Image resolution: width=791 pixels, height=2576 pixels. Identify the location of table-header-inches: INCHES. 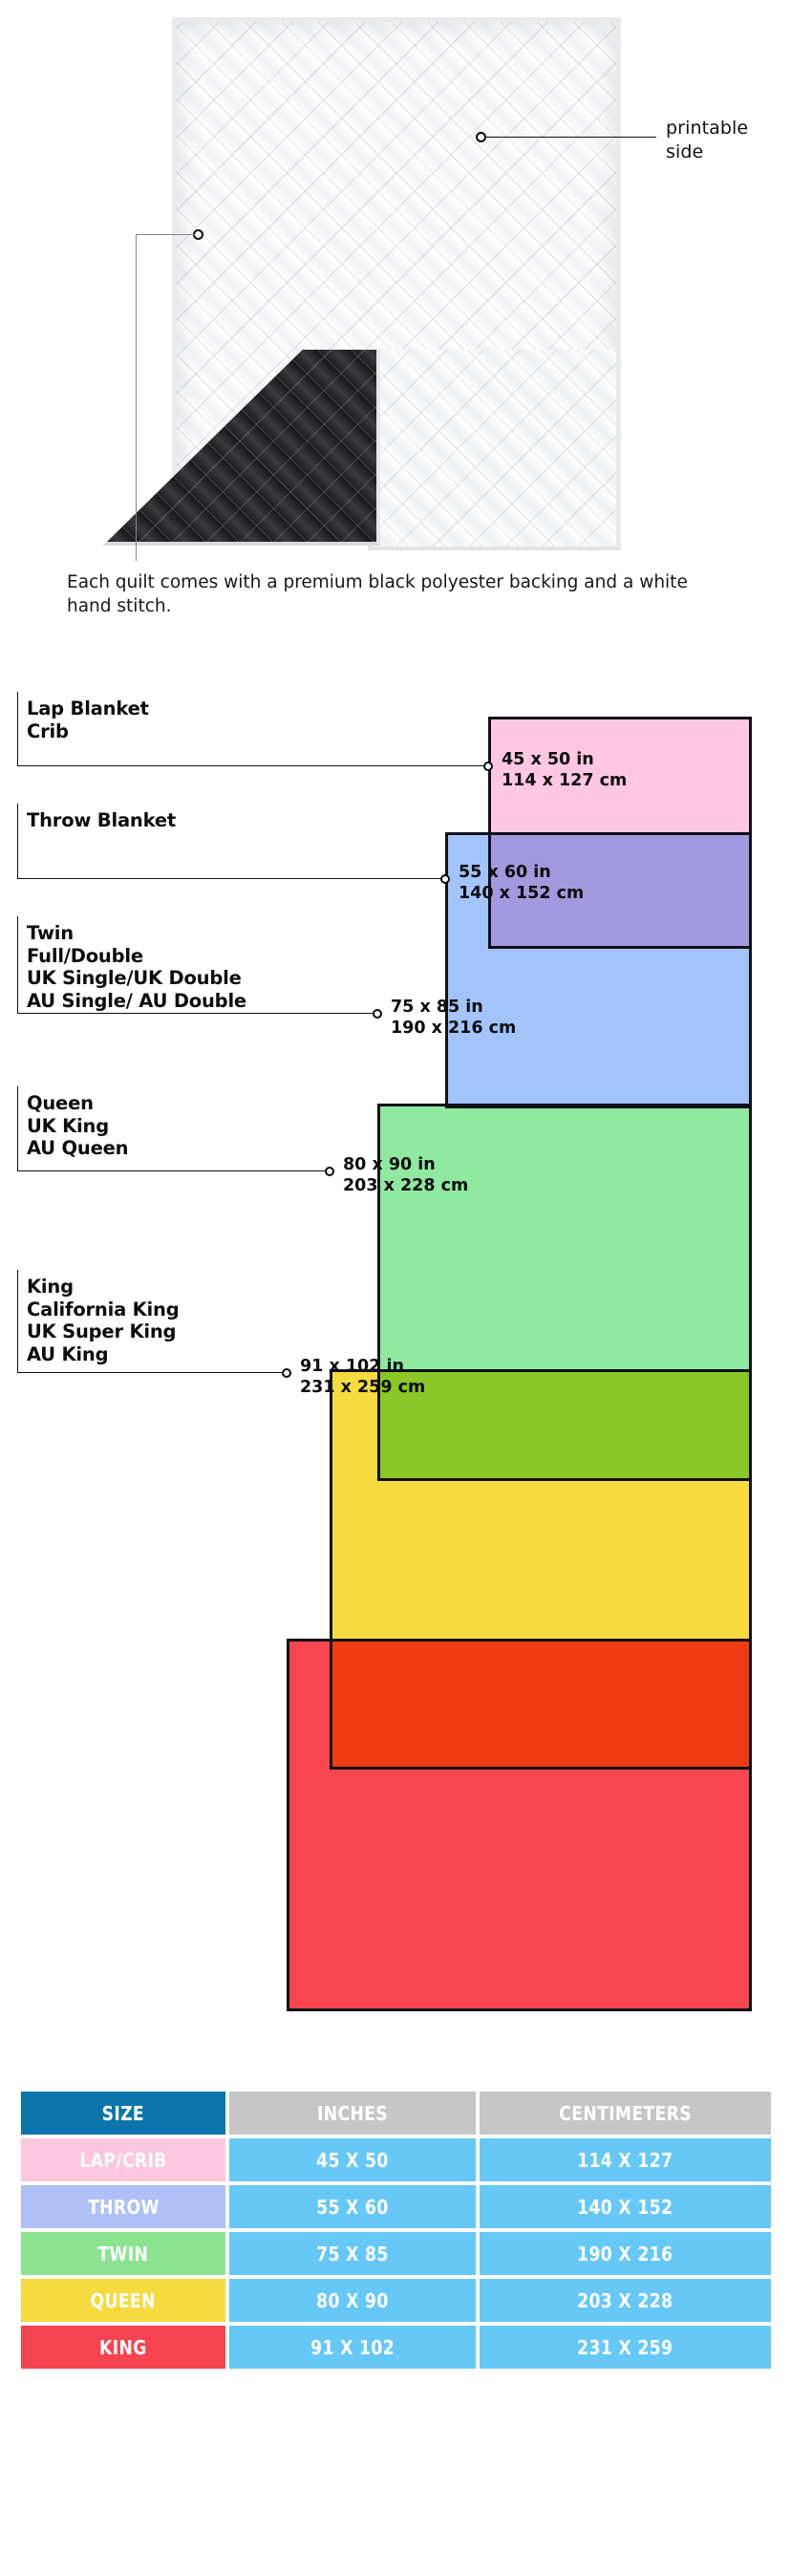
(352, 2113).